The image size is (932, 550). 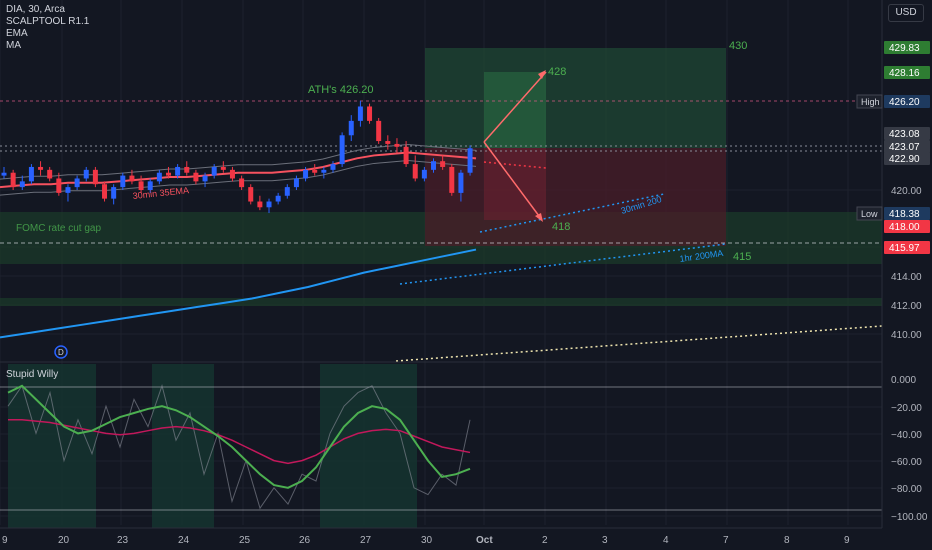 What do you see at coordinates (366, 540) in the screenshot?
I see `time-tick: 27` at bounding box center [366, 540].